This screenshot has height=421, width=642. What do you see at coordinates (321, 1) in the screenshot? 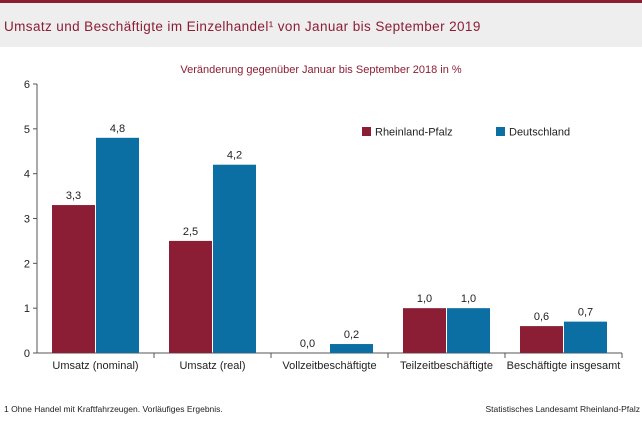
I see `top-accent-rule` at bounding box center [321, 1].